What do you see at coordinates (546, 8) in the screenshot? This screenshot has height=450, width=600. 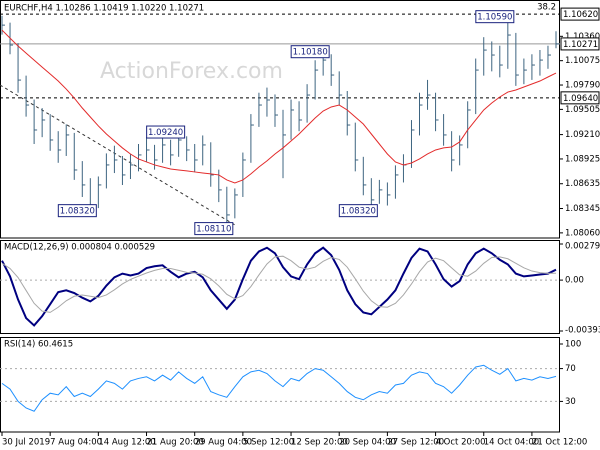 I see `fibo-label: 38.2` at bounding box center [546, 8].